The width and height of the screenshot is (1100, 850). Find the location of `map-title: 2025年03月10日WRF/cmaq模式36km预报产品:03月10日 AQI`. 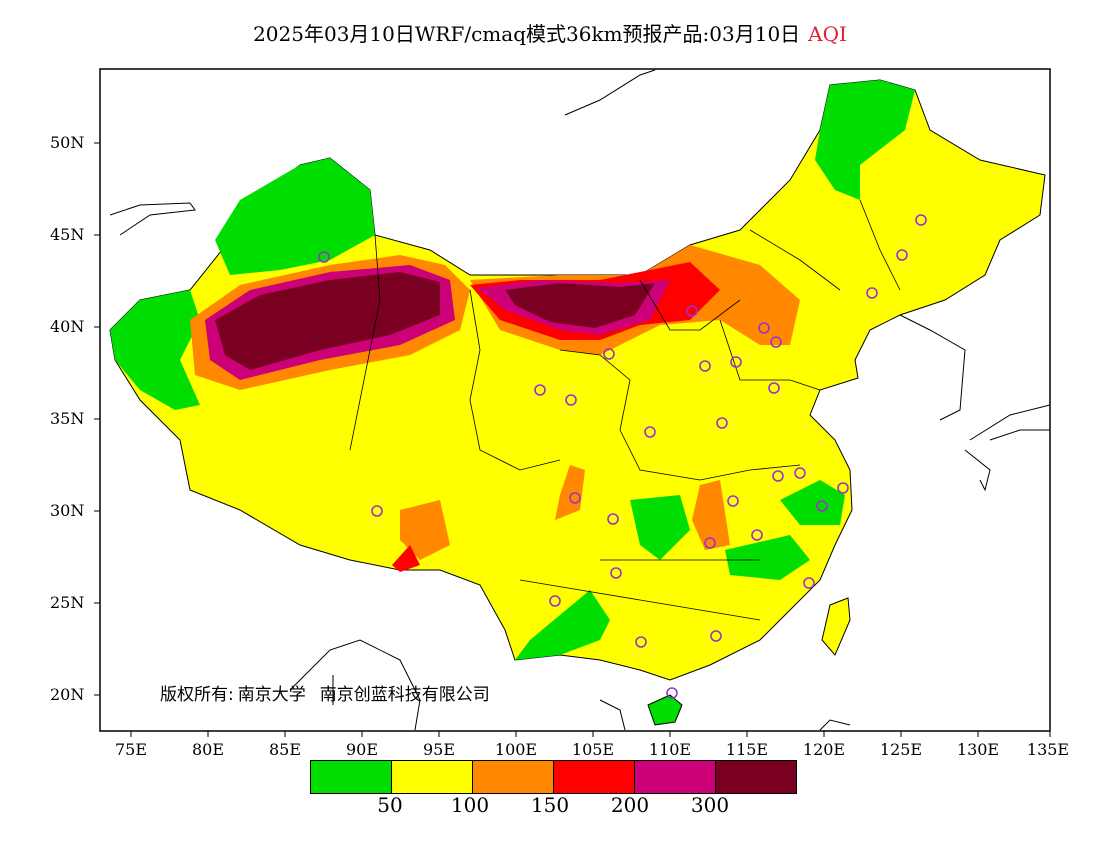

map-title: 2025年03月10日WRF/cmaq模式36km预报产品:03月10日 AQI is located at coordinates (550, 32).